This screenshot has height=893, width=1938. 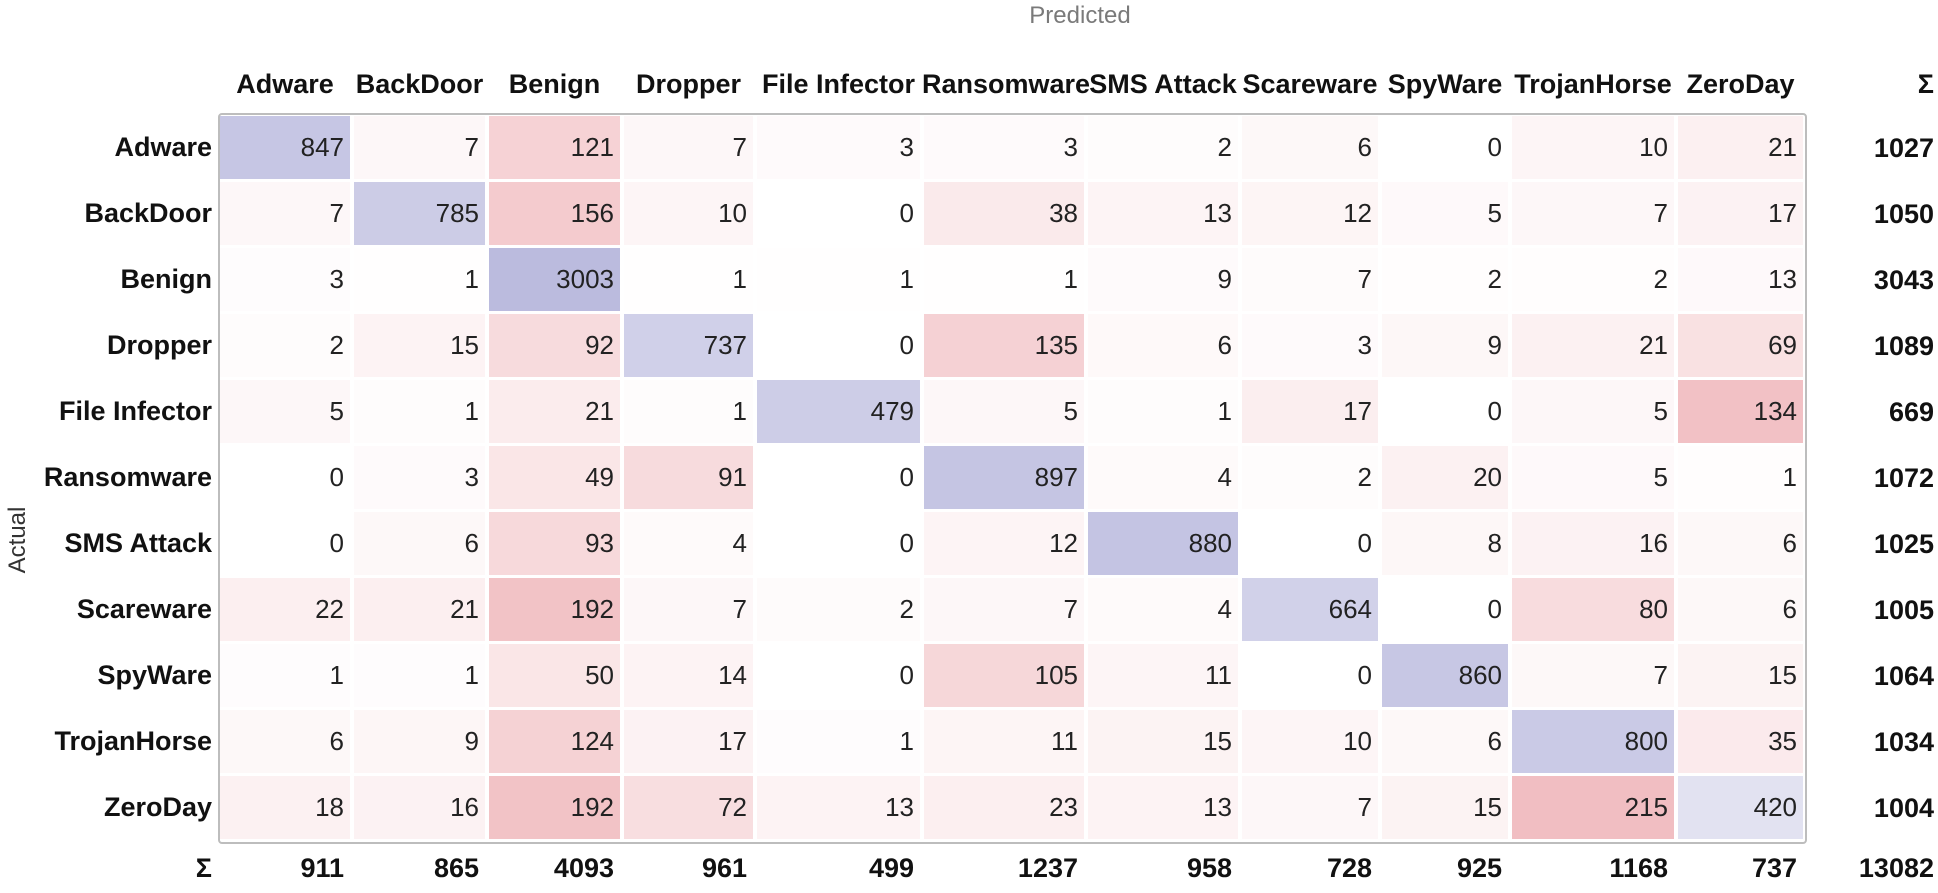 What do you see at coordinates (1349, 868) in the screenshot?
I see `col-sum: 728` at bounding box center [1349, 868].